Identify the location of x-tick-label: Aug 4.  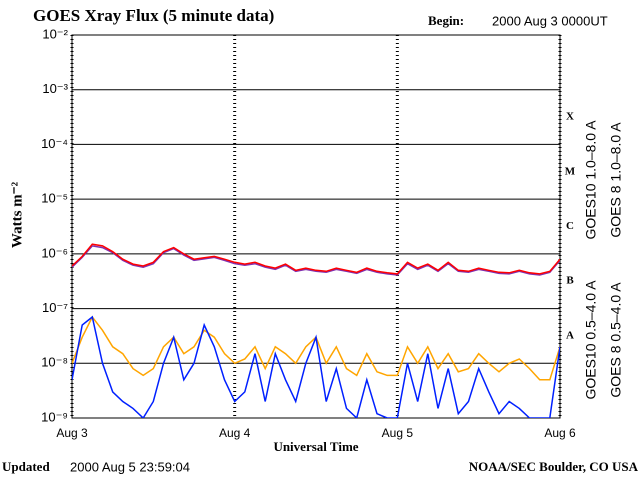
(235, 433).